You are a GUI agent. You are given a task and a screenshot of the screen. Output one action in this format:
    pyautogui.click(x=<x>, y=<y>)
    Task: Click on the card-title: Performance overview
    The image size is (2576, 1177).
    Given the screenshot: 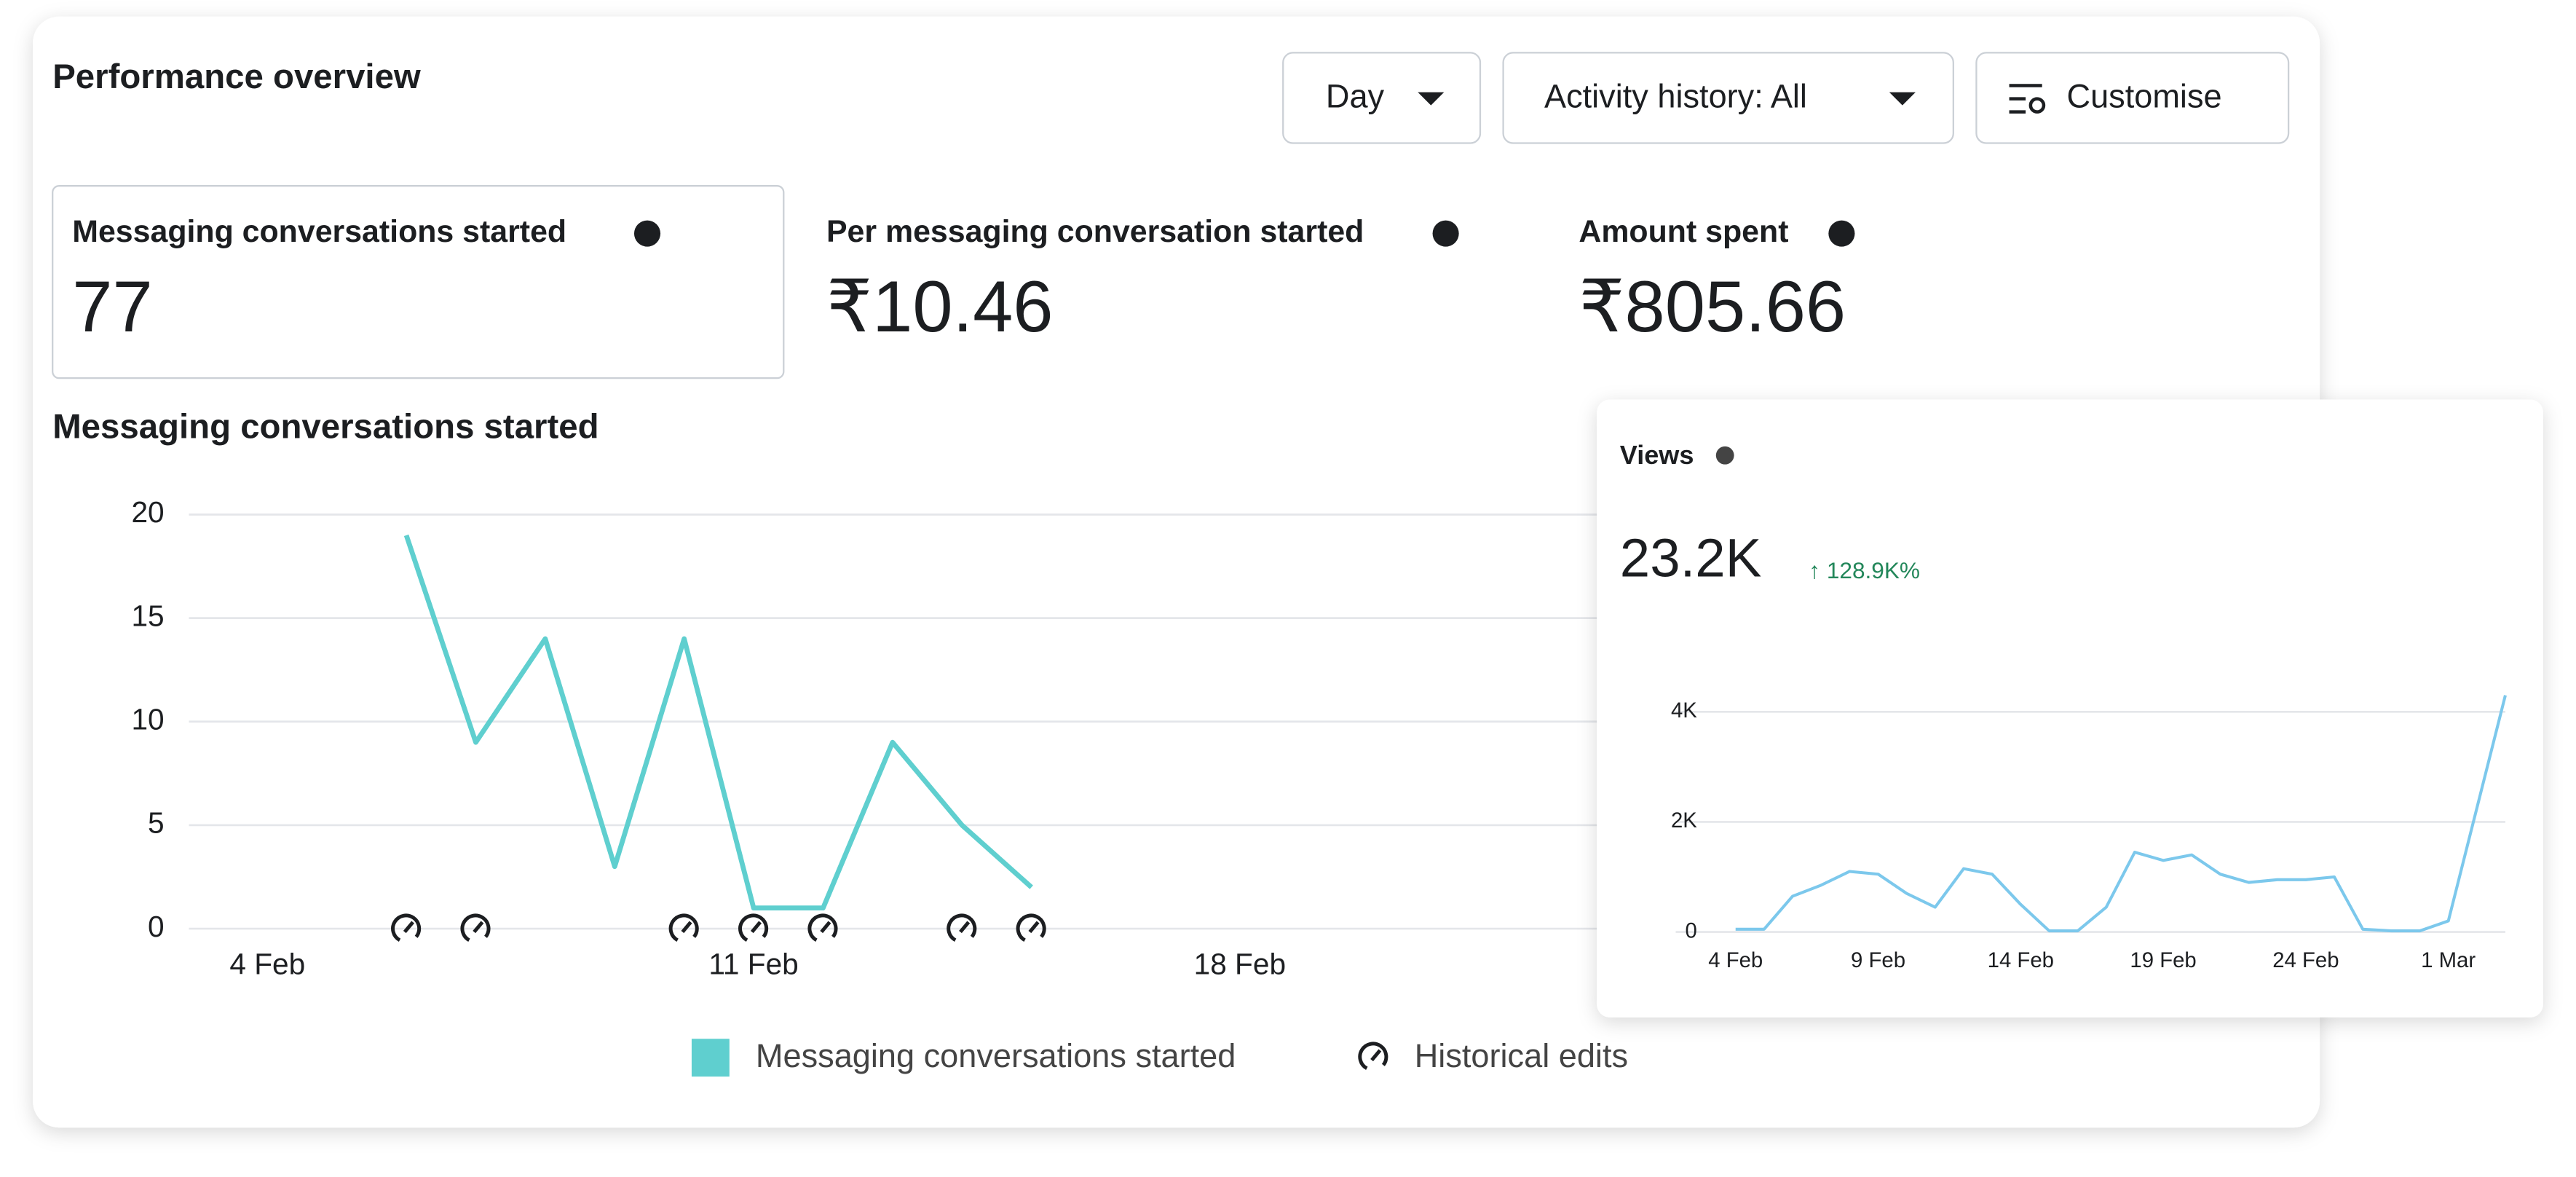 What is the action you would take?
    pyautogui.click(x=237, y=77)
    